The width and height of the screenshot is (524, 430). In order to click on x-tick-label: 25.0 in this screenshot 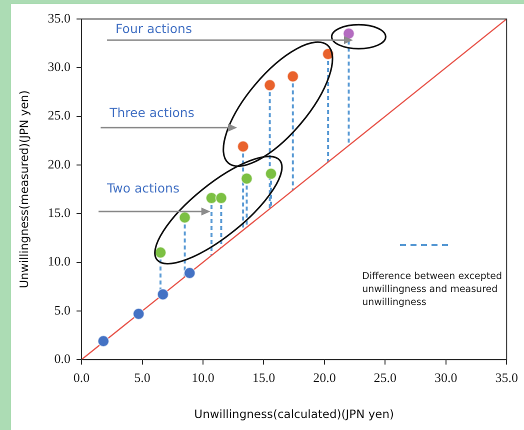, I will do `click(385, 377)`.